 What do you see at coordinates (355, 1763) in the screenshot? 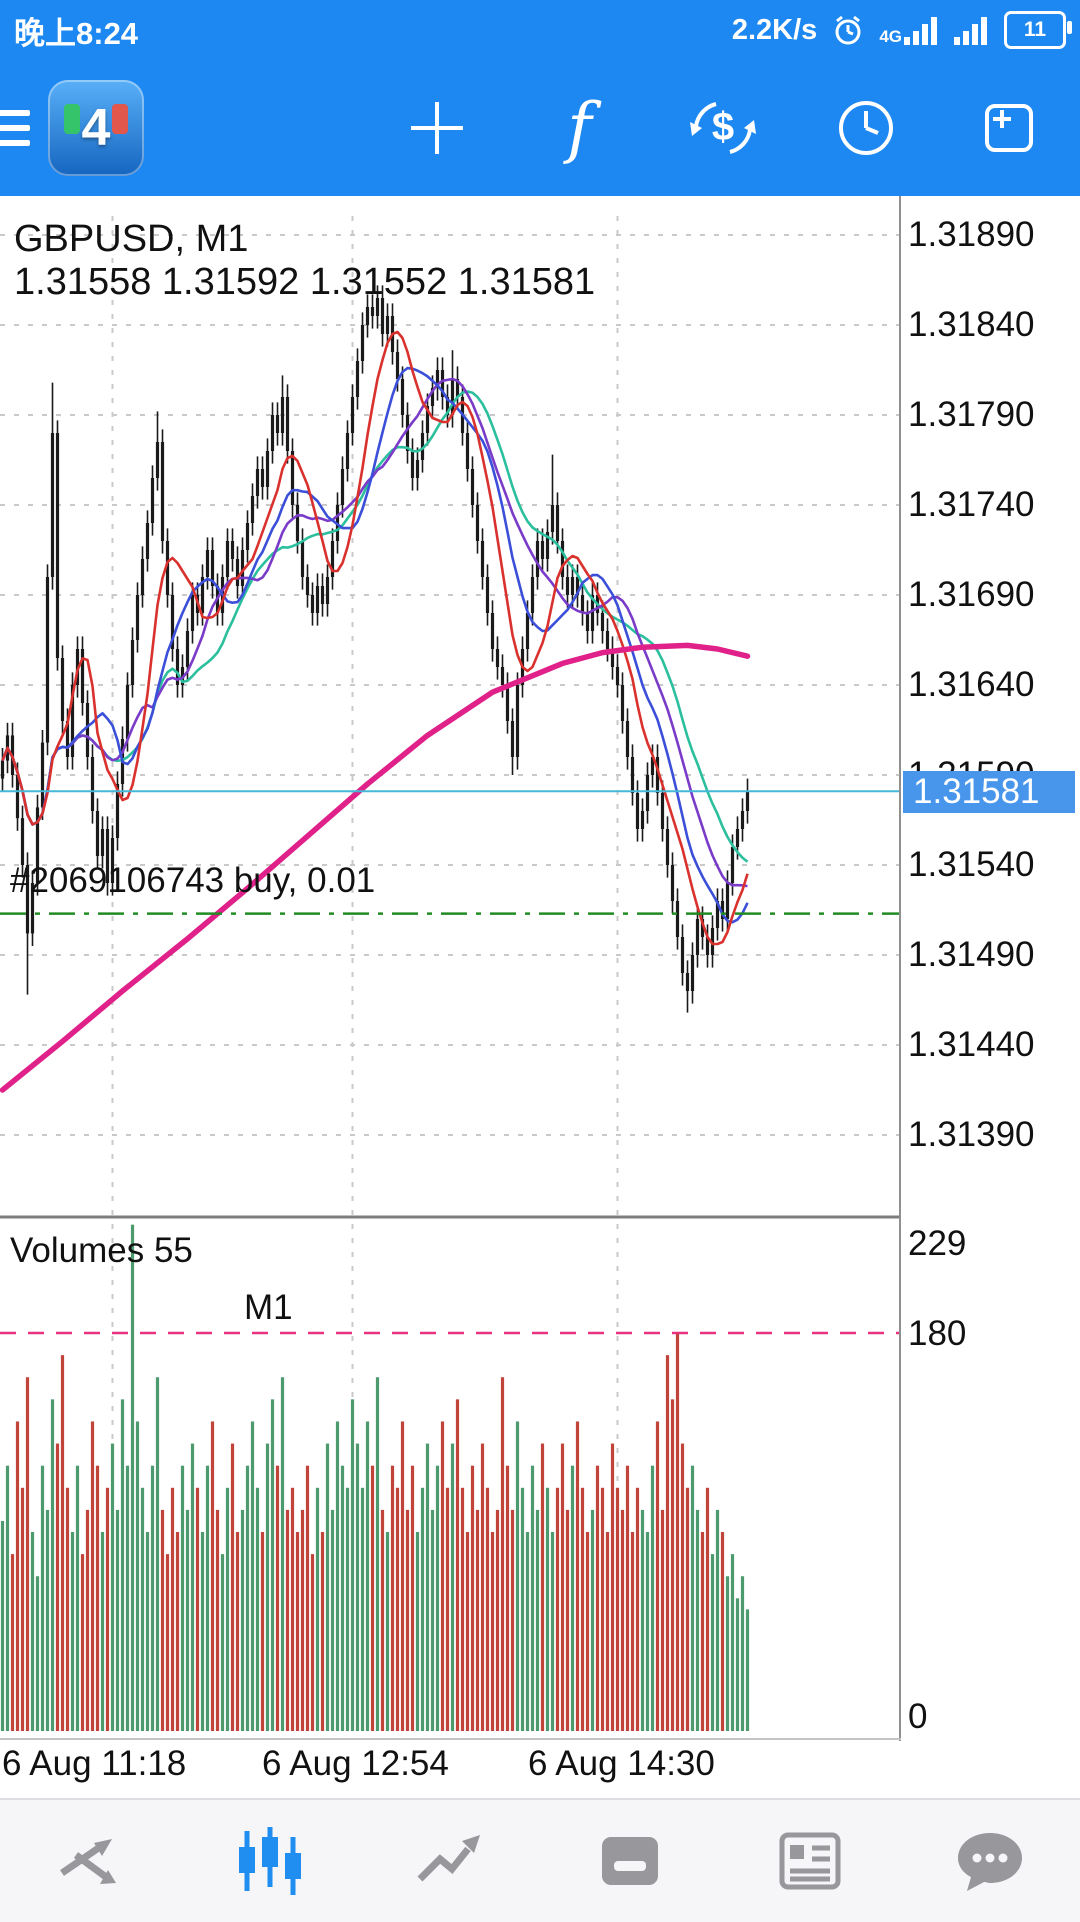
I see `time-axis-label: 6 Aug 12:54` at bounding box center [355, 1763].